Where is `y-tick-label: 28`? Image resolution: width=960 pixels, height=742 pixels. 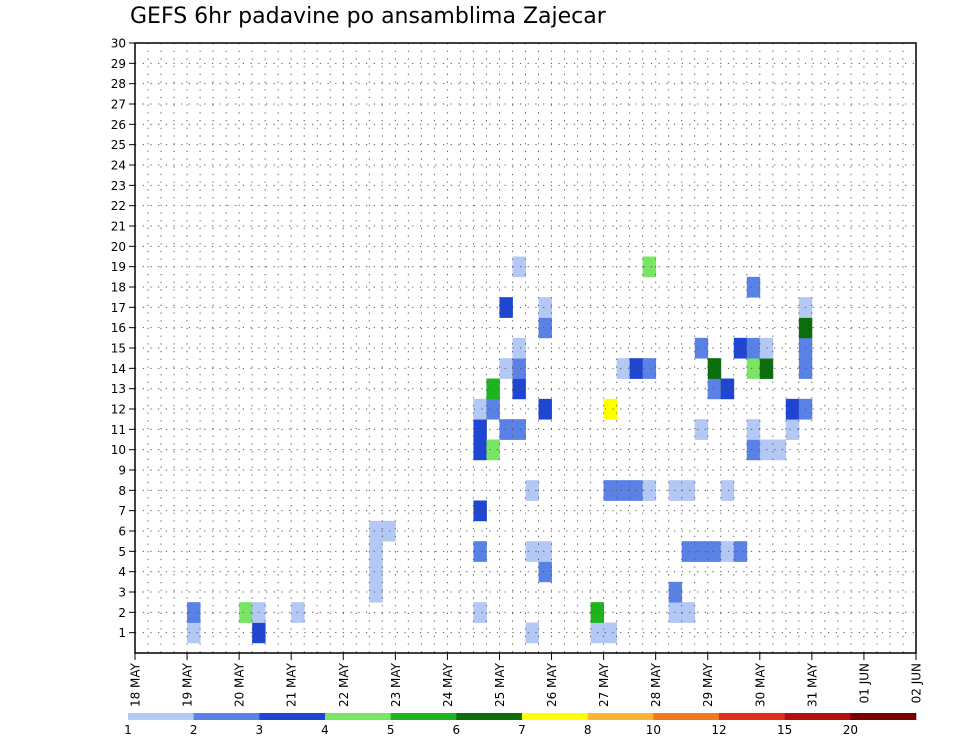
y-tick-label: 28 is located at coordinates (118, 84).